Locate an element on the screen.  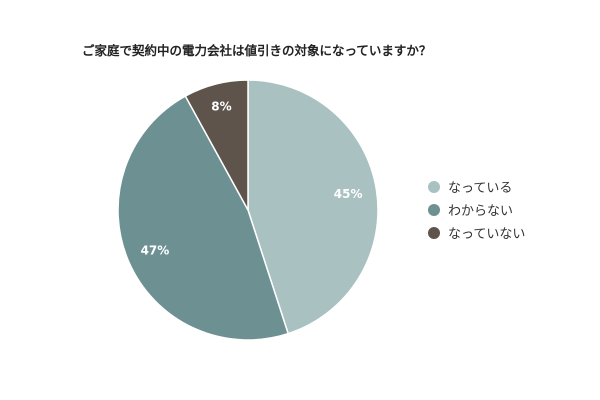
legend-label-3: なっていない is located at coordinates (487, 234).